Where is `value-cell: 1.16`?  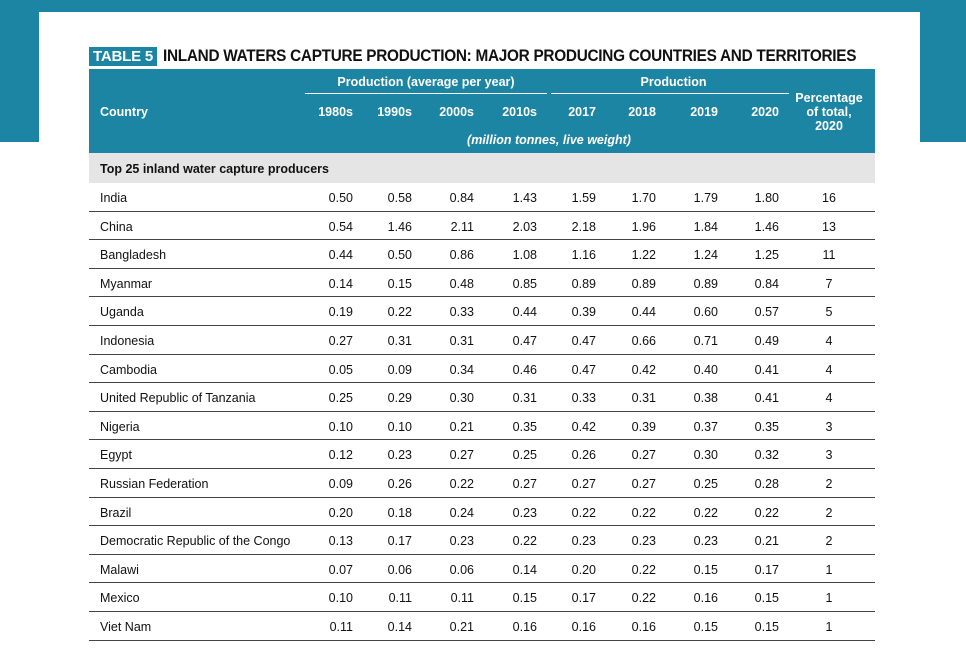
value-cell: 1.16 is located at coordinates (583, 255).